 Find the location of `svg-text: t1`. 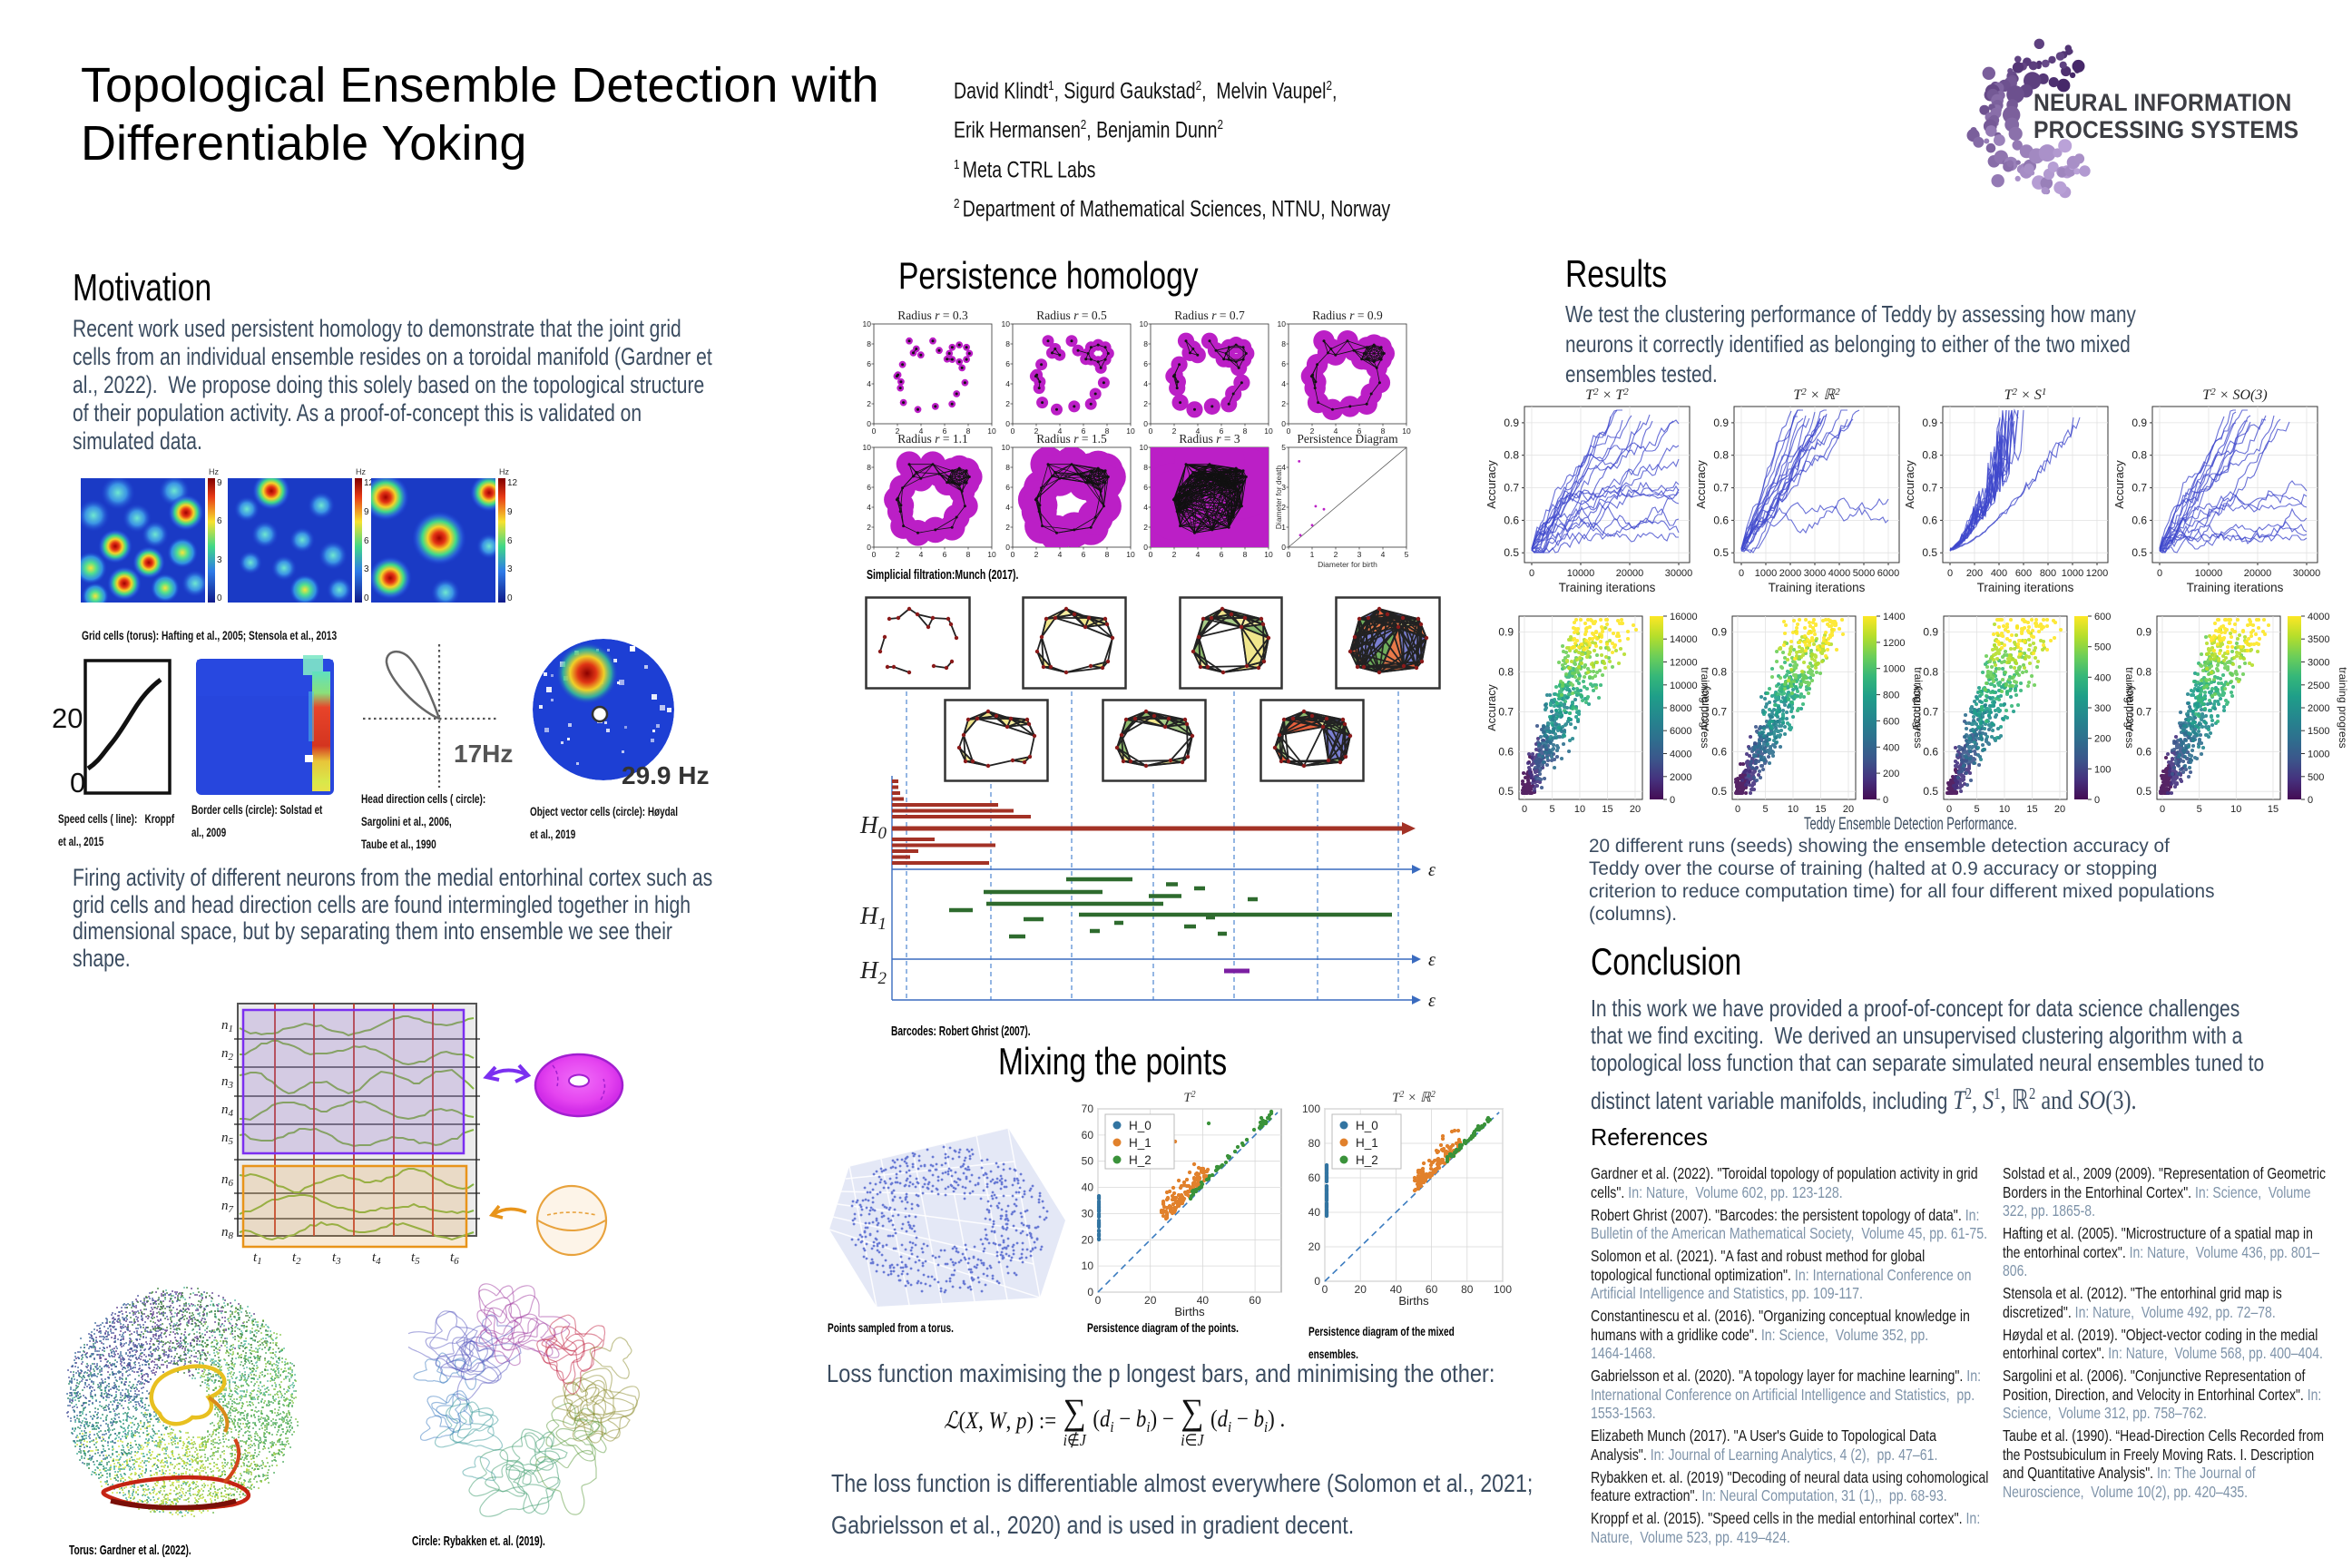

svg-text: t1 is located at coordinates (257, 1258).